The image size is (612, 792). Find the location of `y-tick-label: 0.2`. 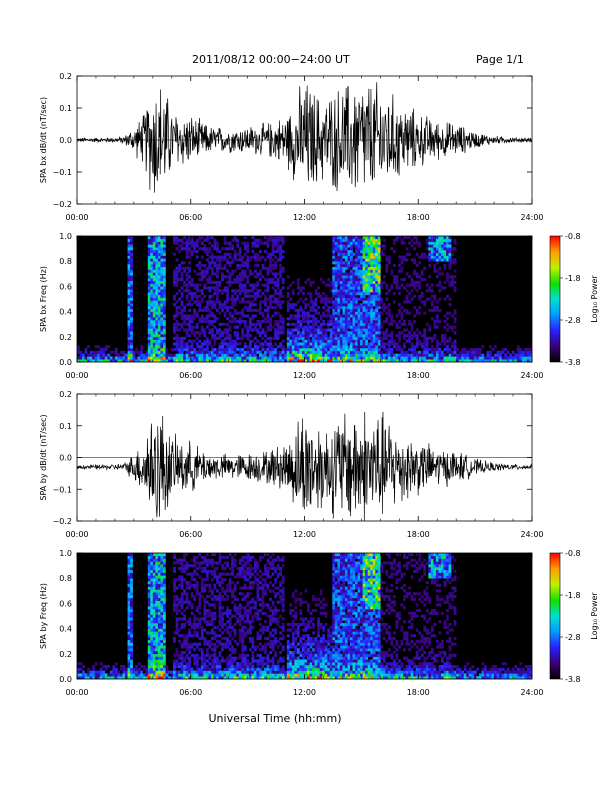

y-tick-label: 0.2 is located at coordinates (65, 76).